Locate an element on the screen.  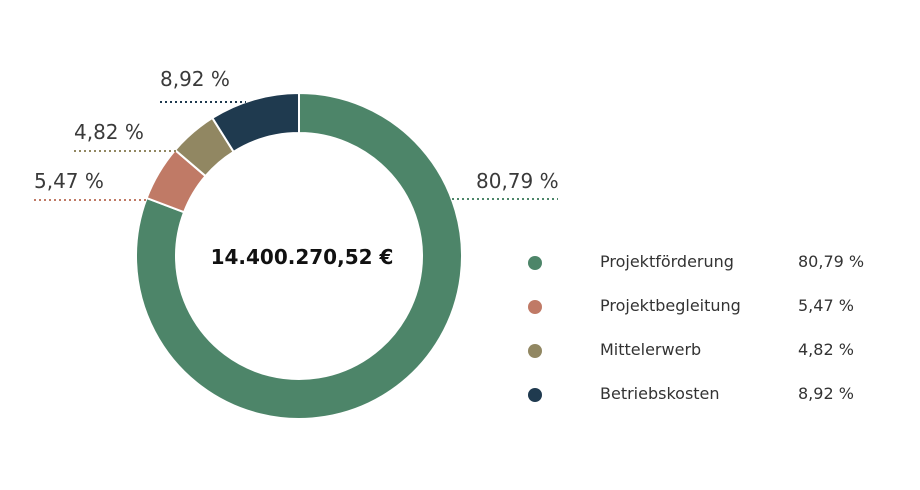
callout-label: 8,92 % is located at coordinates (195, 79).